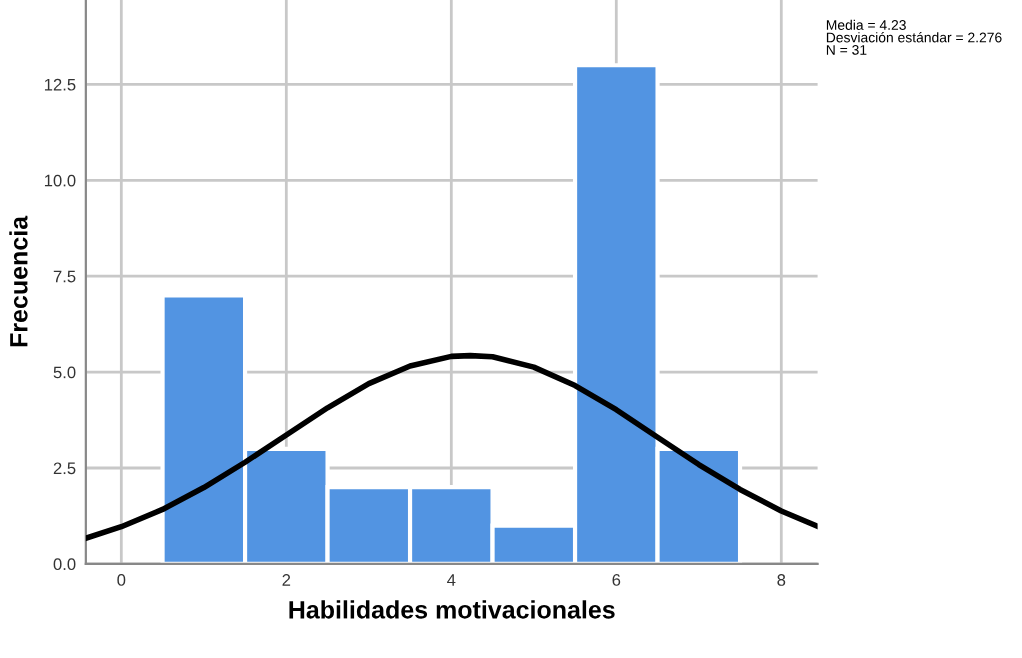  What do you see at coordinates (60, 180) in the screenshot?
I see `y-tick-label: 10.0` at bounding box center [60, 180].